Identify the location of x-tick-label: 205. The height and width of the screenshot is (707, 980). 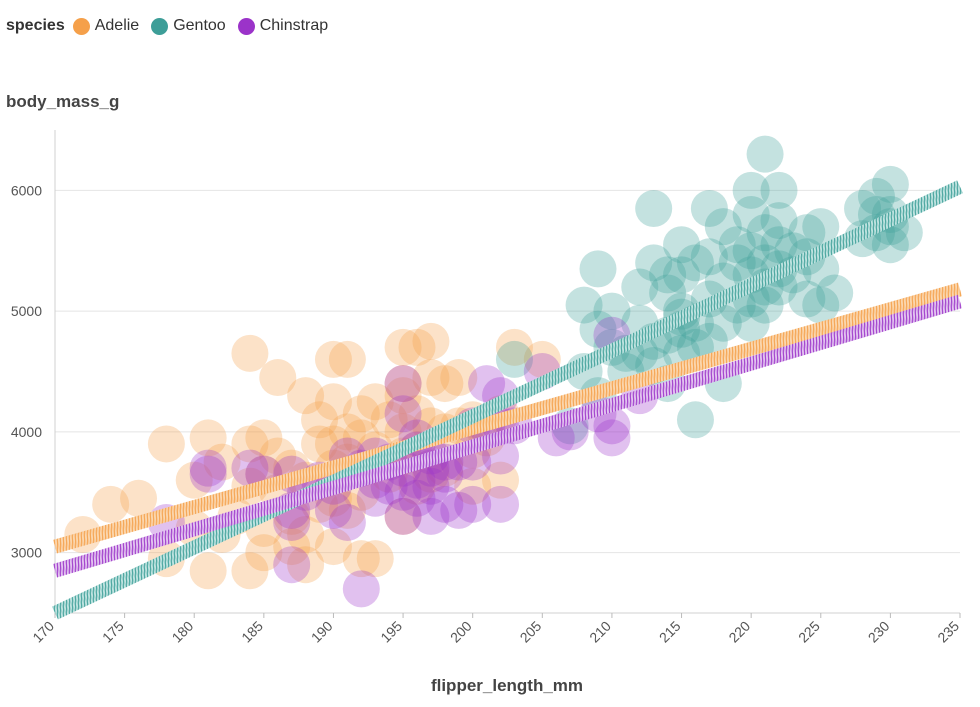
(531, 632).